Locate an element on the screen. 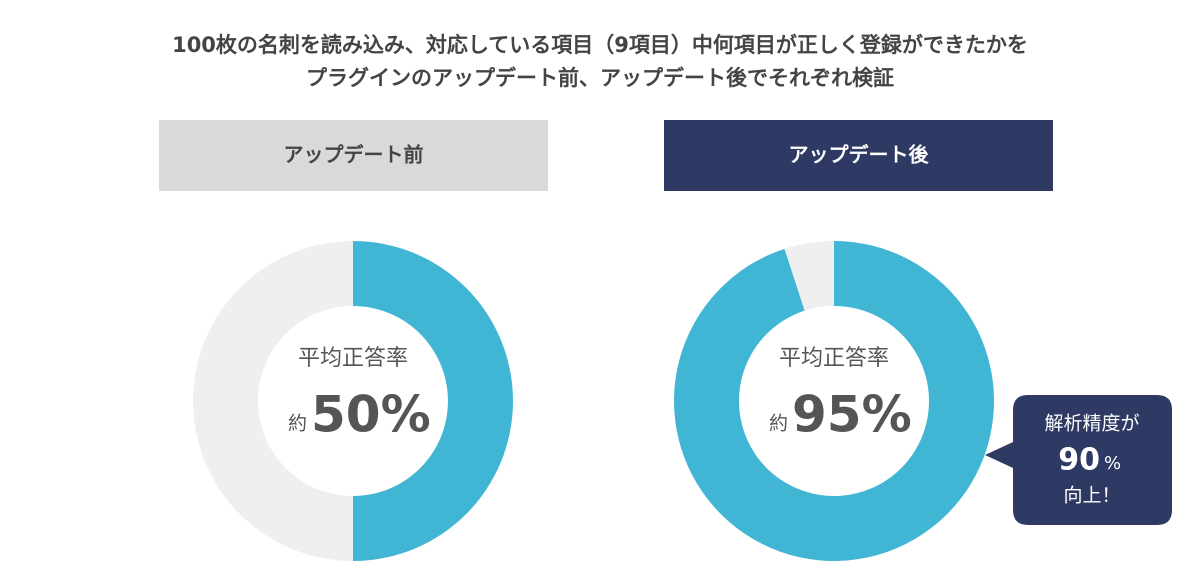 Image resolution: width=1200 pixels, height=564 pixels. title-line: プラグインのアップデート前、アップデート後でそれぞれ検証 is located at coordinates (600, 78).